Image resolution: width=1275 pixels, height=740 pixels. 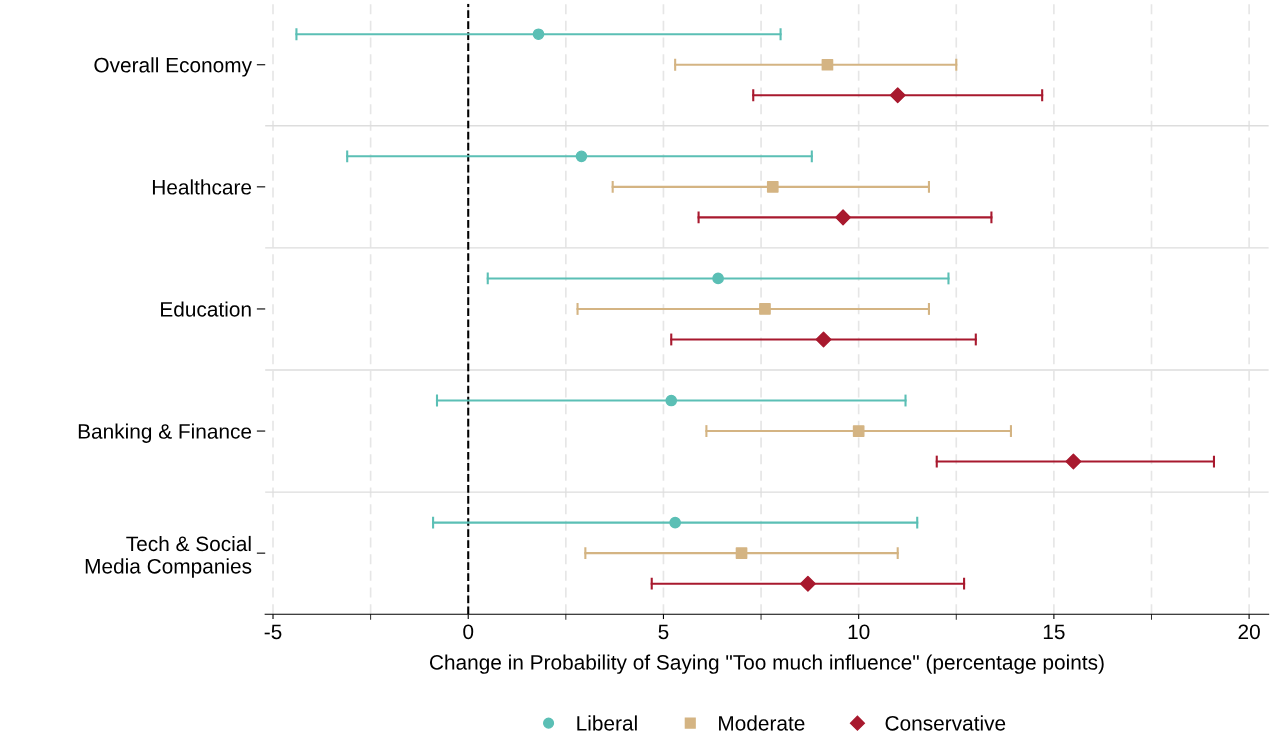 I want to click on y-tick-label: Education, so click(x=206, y=309).